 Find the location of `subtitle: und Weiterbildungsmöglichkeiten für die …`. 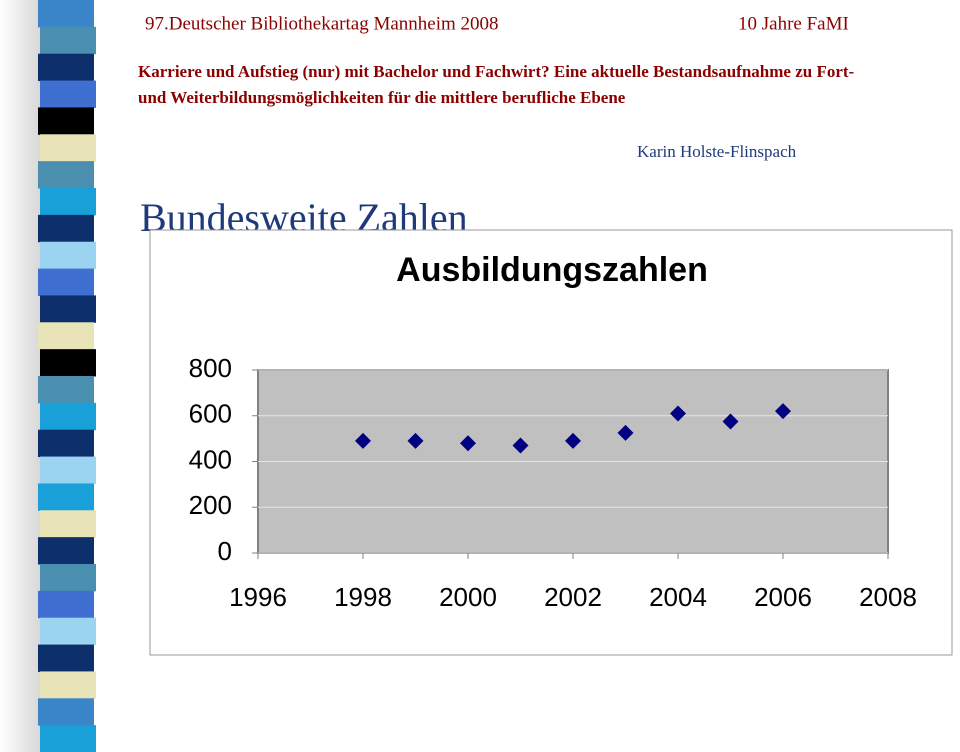

subtitle: und Weiterbildungsmöglichkeiten für die … is located at coordinates (382, 97).